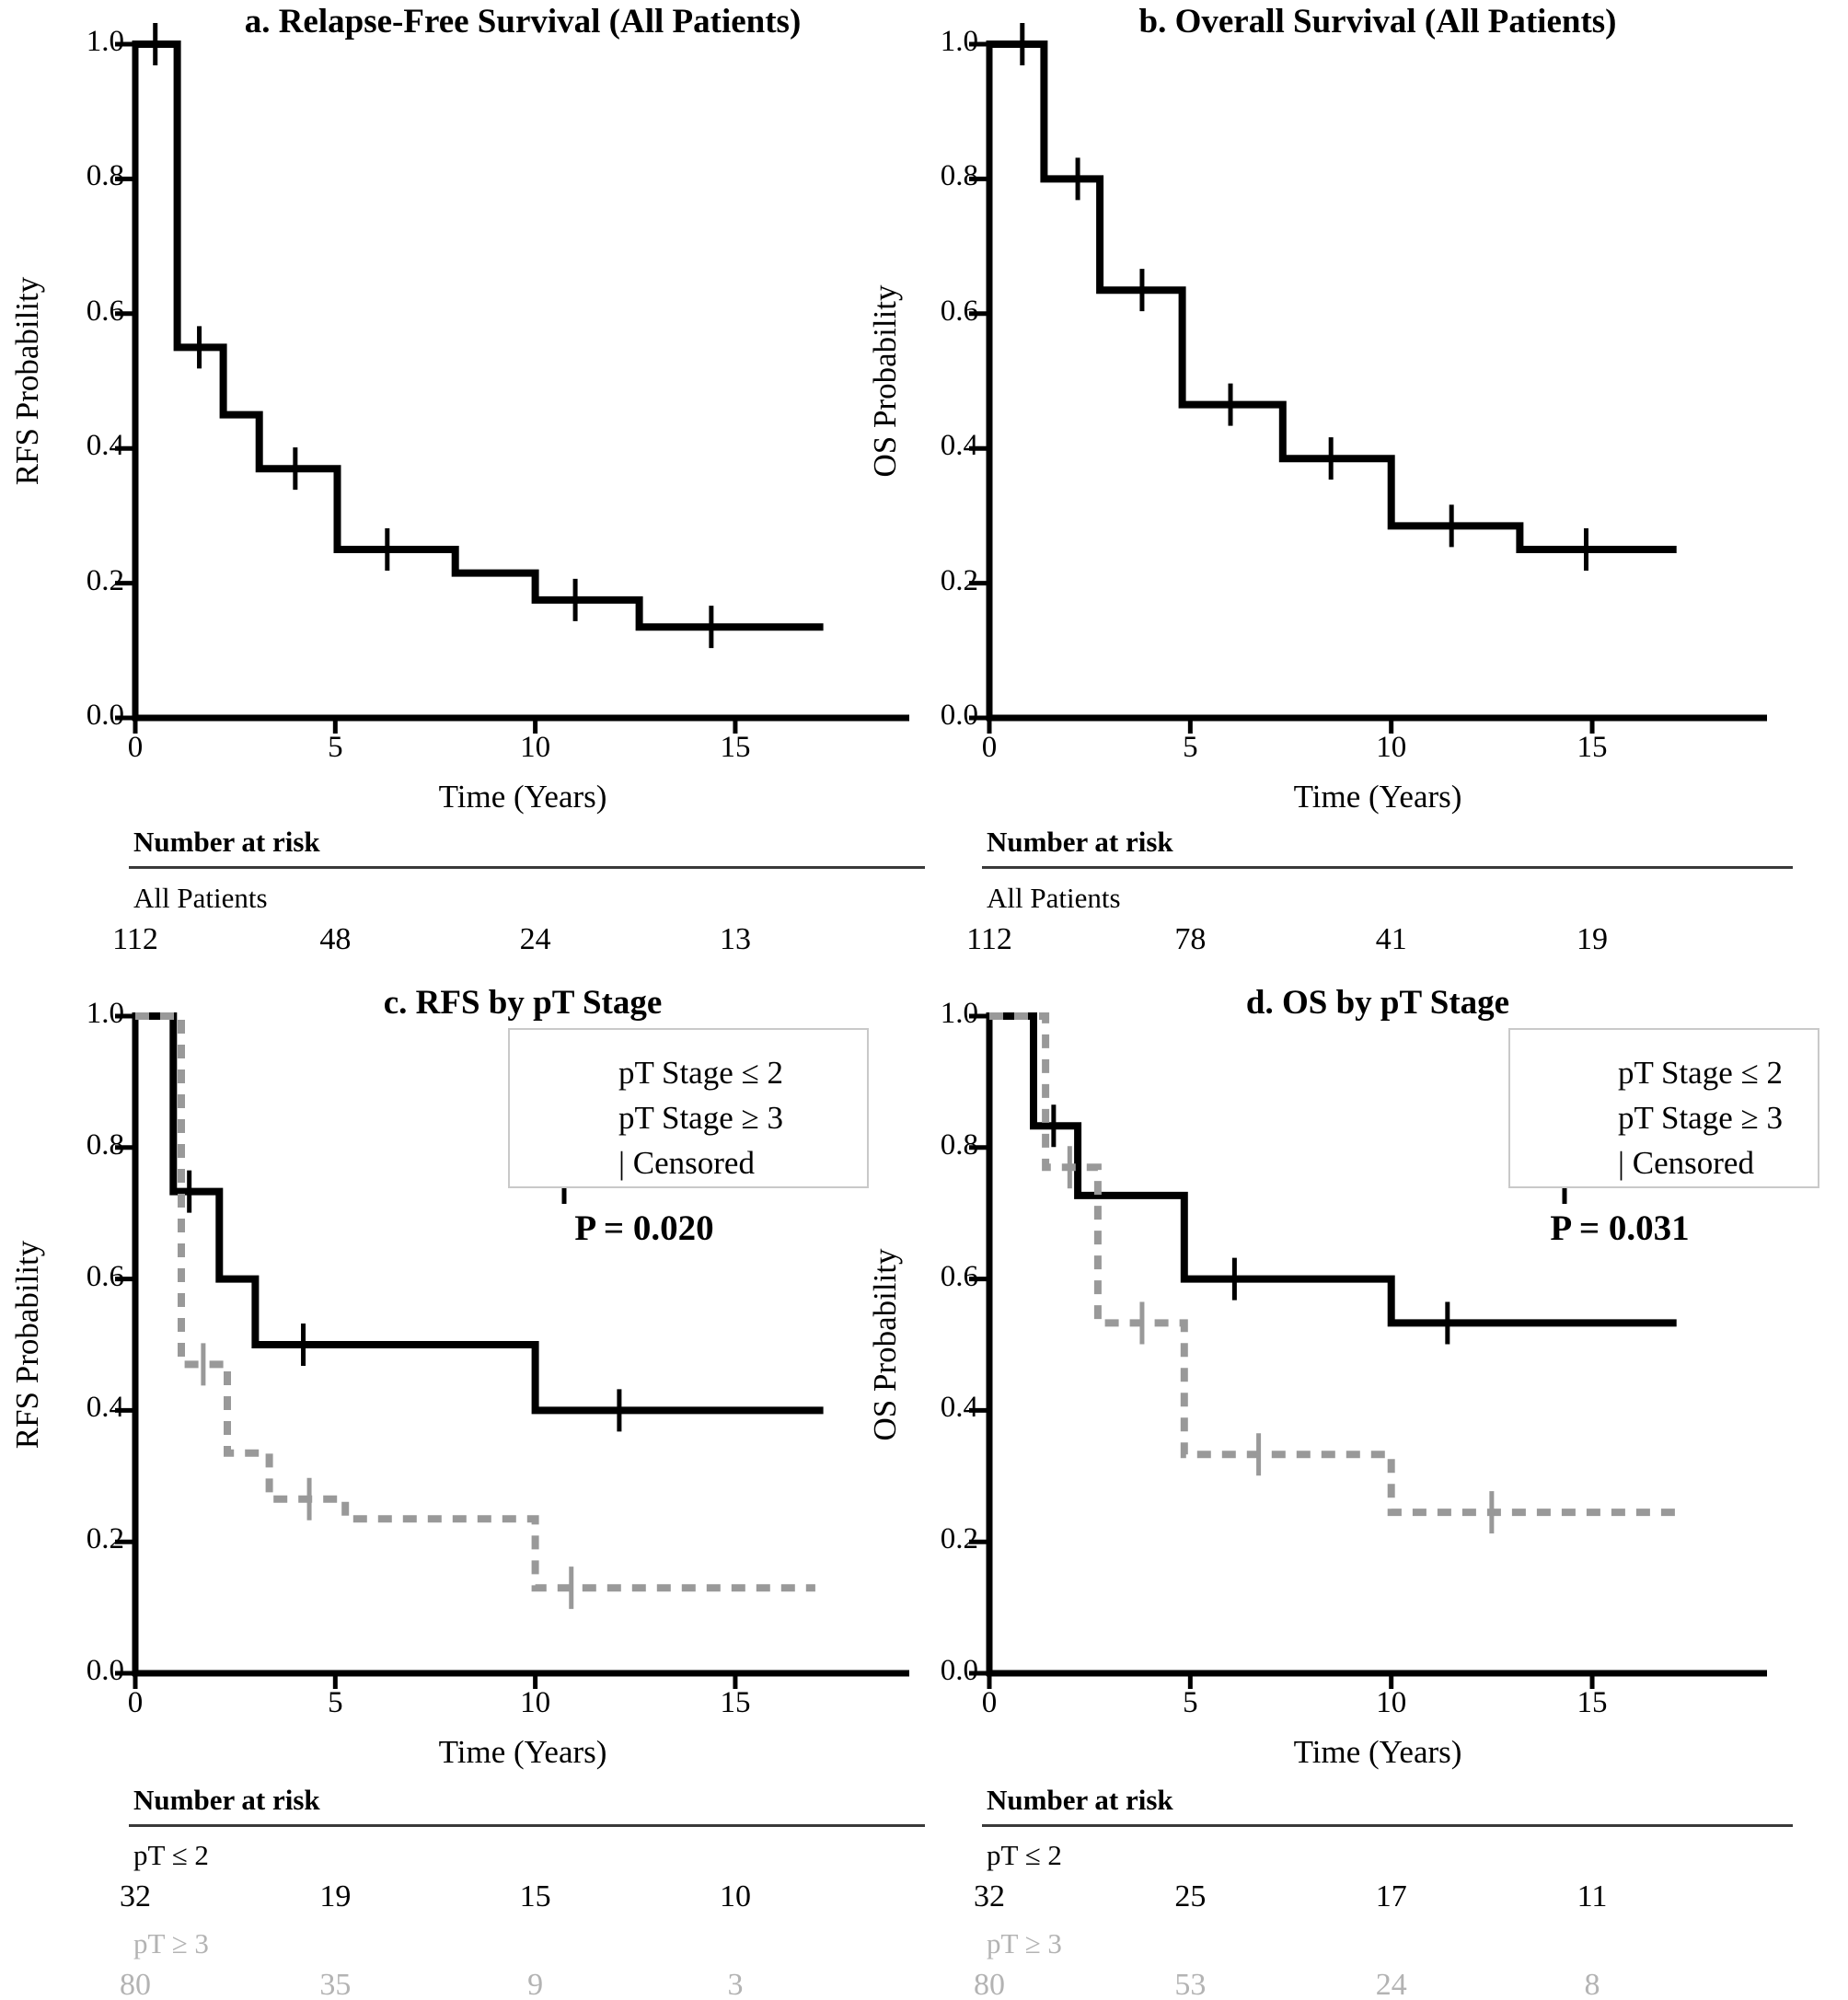 This screenshot has width=1848, height=2000. What do you see at coordinates (686, 1163) in the screenshot?
I see `legend-censored-label: | Censored` at bounding box center [686, 1163].